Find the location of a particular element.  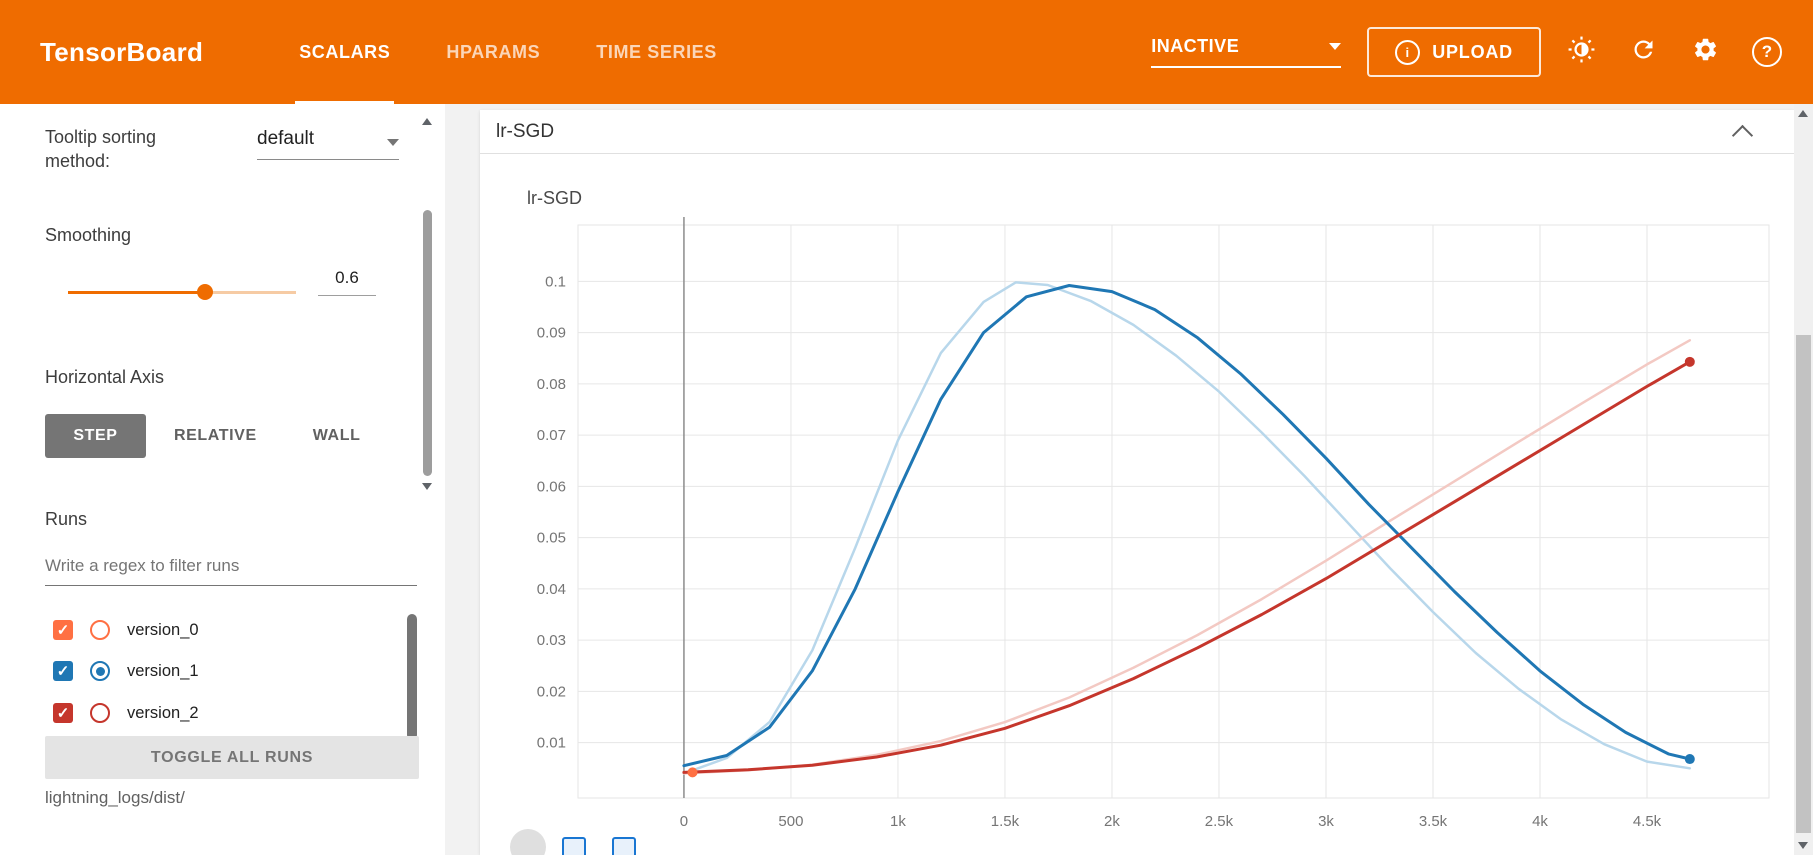

tab-scalars: SCALARS is located at coordinates (345, 52).